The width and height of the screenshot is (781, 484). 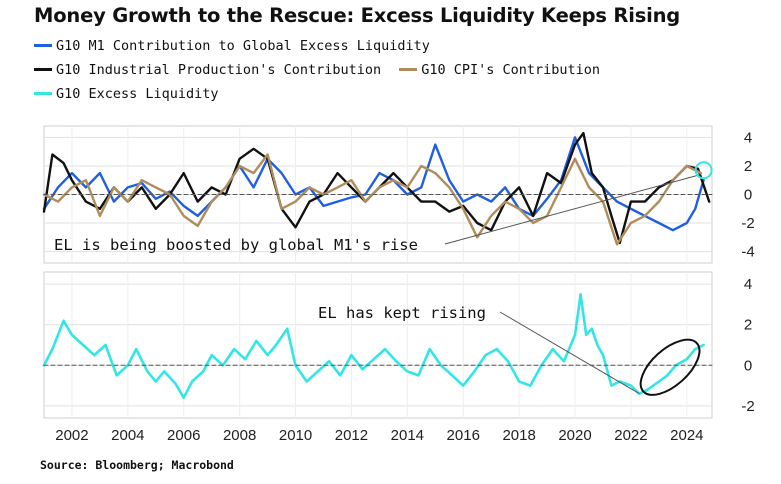 I want to click on highlight-circle, so click(x=703, y=170).